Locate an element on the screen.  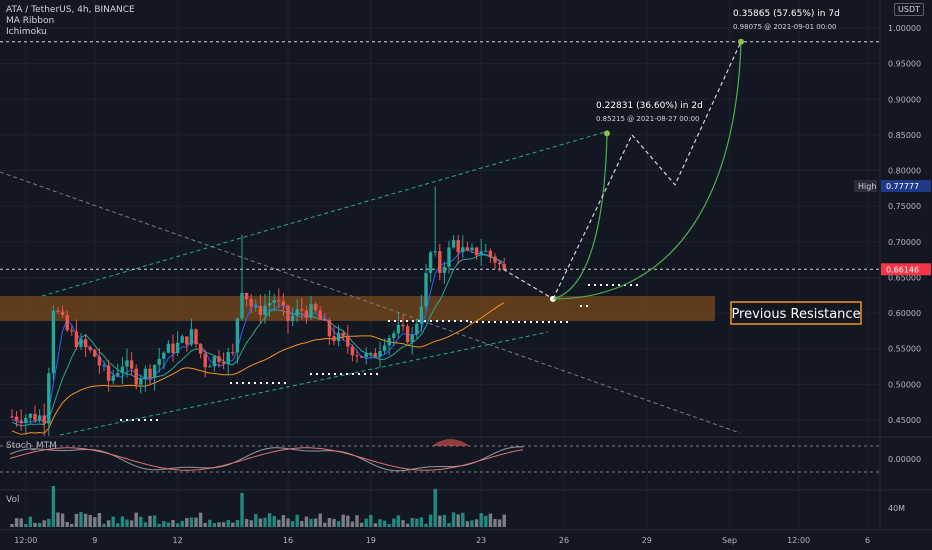
time-tick-label: 9 is located at coordinates (94, 540).